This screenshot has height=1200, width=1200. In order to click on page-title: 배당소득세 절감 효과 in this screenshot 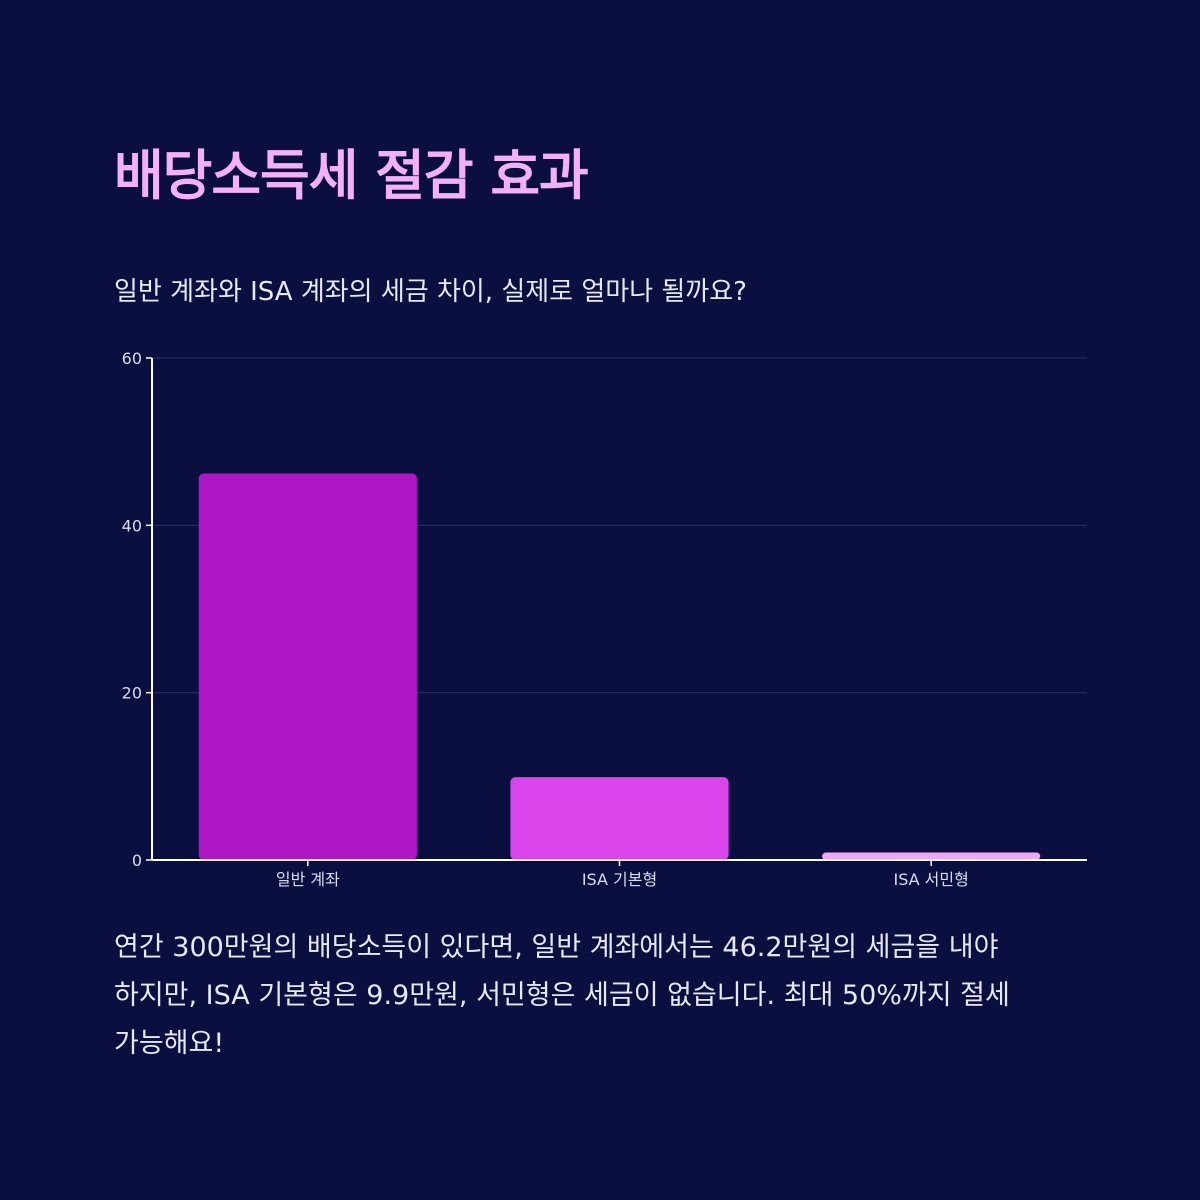, I will do `click(351, 175)`.